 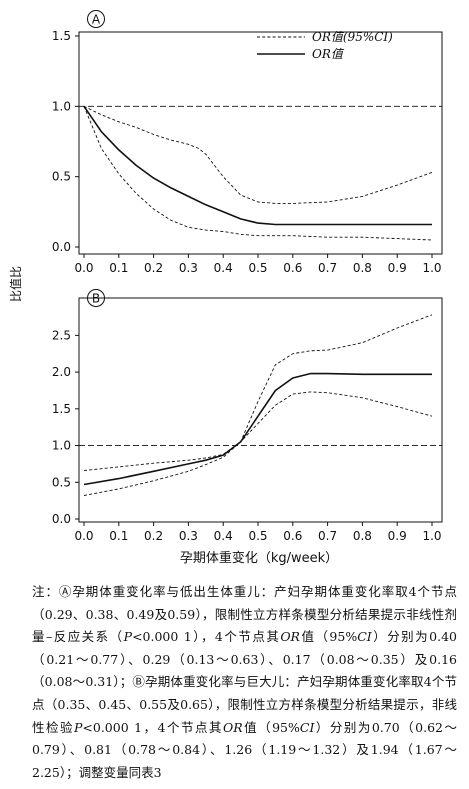 I want to click on note-label-b: Ⓑ, so click(x=139, y=682).